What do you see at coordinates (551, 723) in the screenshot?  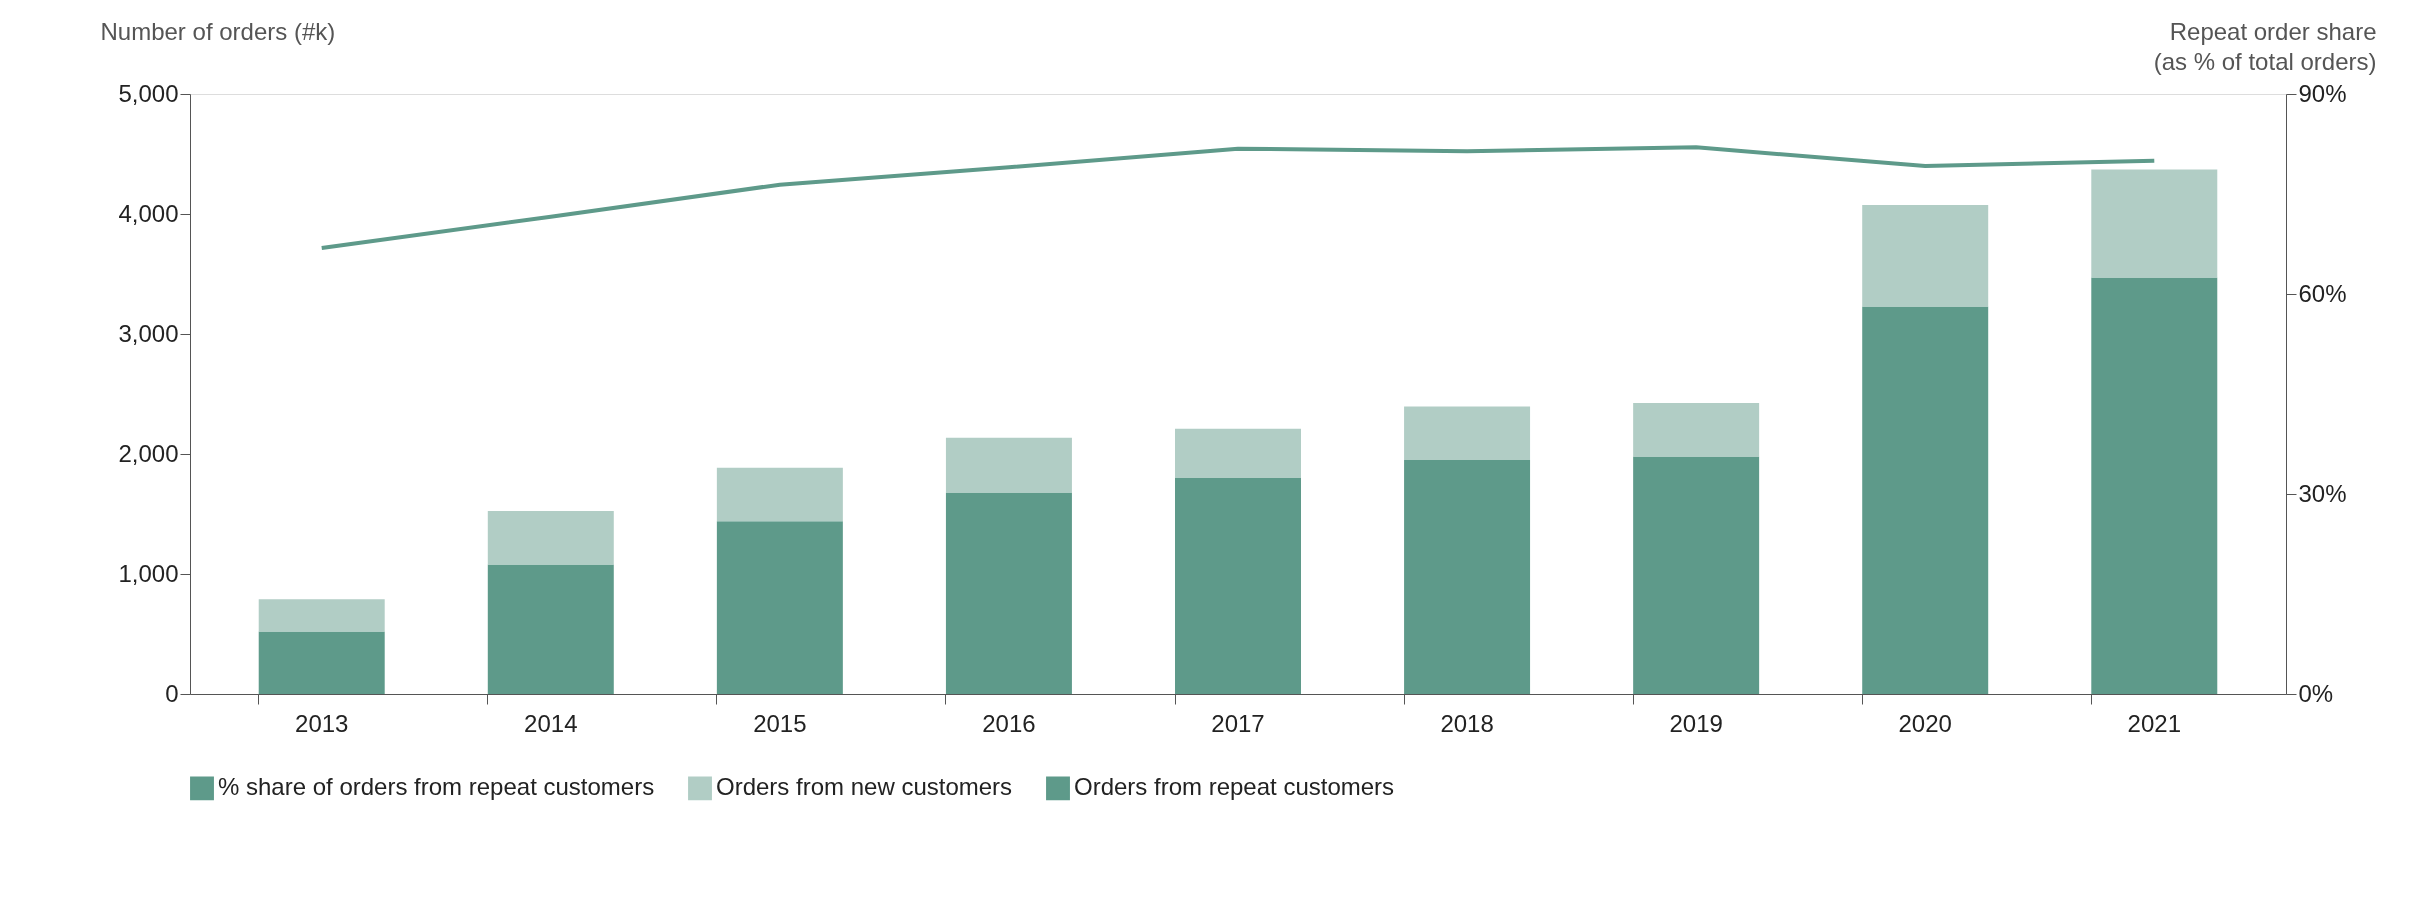 I see `x-tick-label: 2014` at bounding box center [551, 723].